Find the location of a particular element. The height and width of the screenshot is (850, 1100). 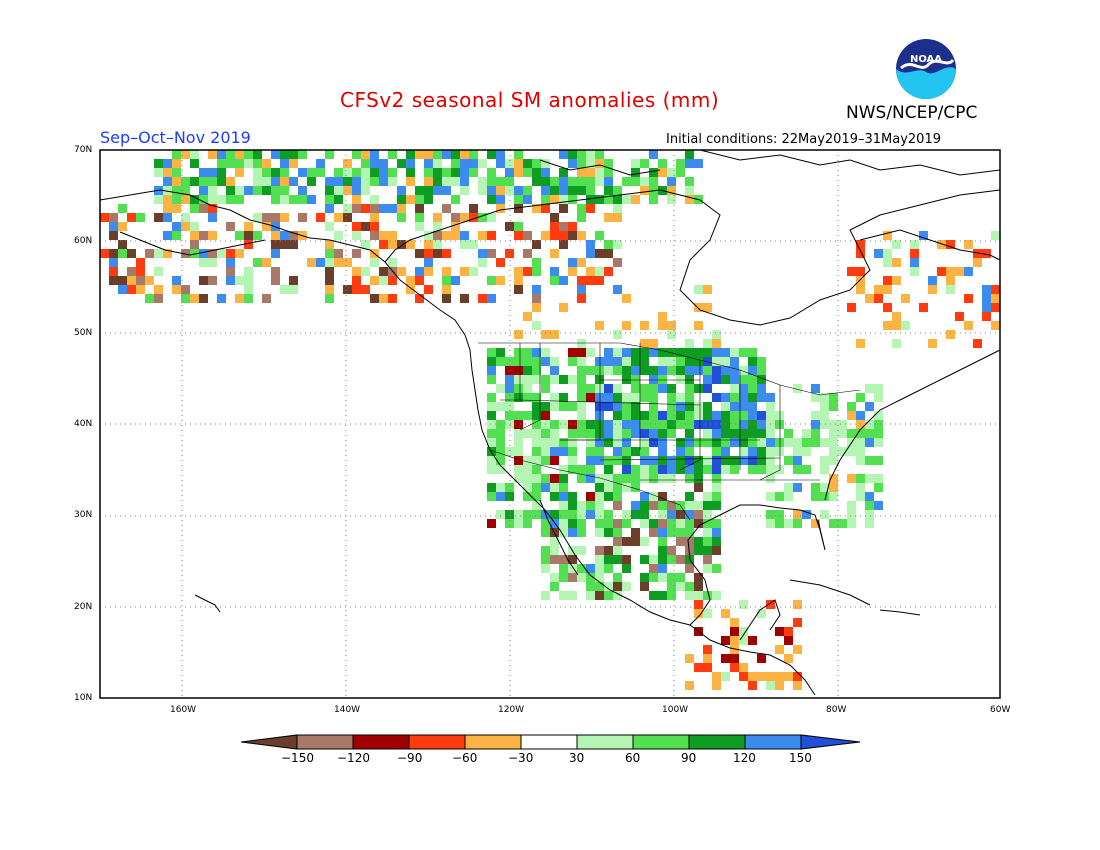

colorbar-label-150: 150 is located at coordinates (800, 758).